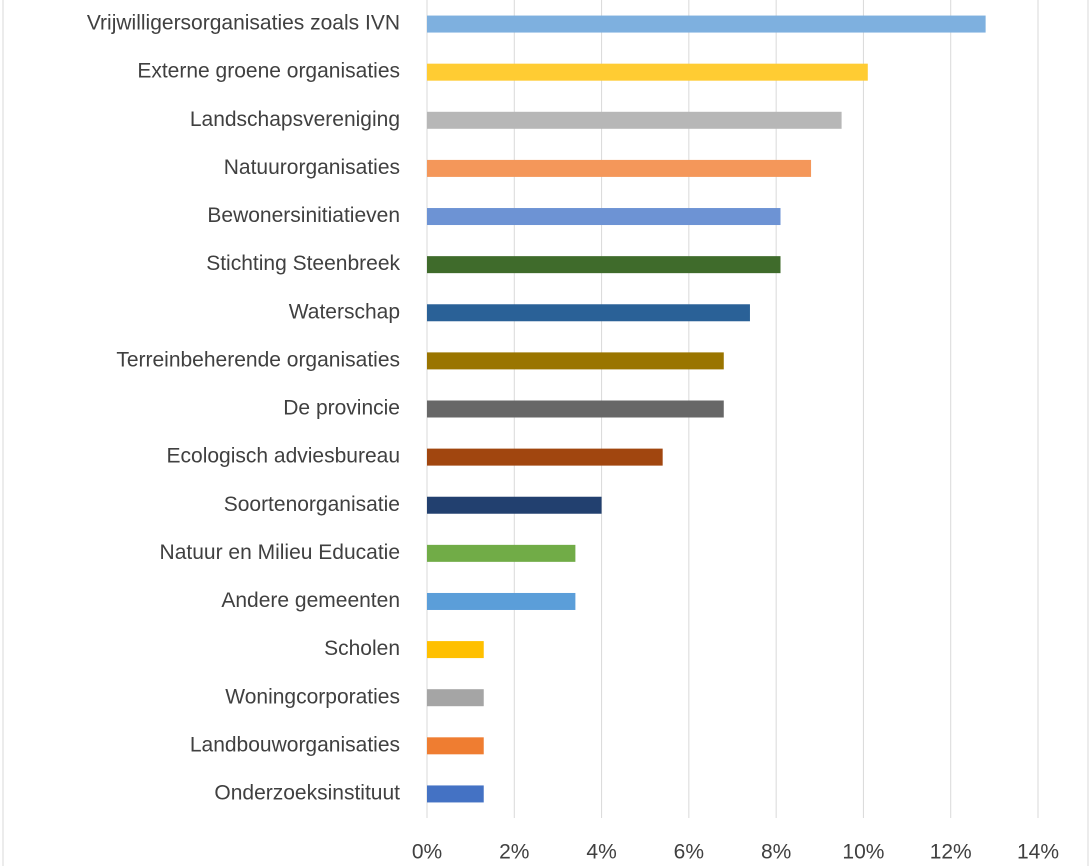 The width and height of the screenshot is (1091, 866). Describe the element at coordinates (312, 504) in the screenshot. I see `y-tick-label: Soortenorganisatie` at that location.